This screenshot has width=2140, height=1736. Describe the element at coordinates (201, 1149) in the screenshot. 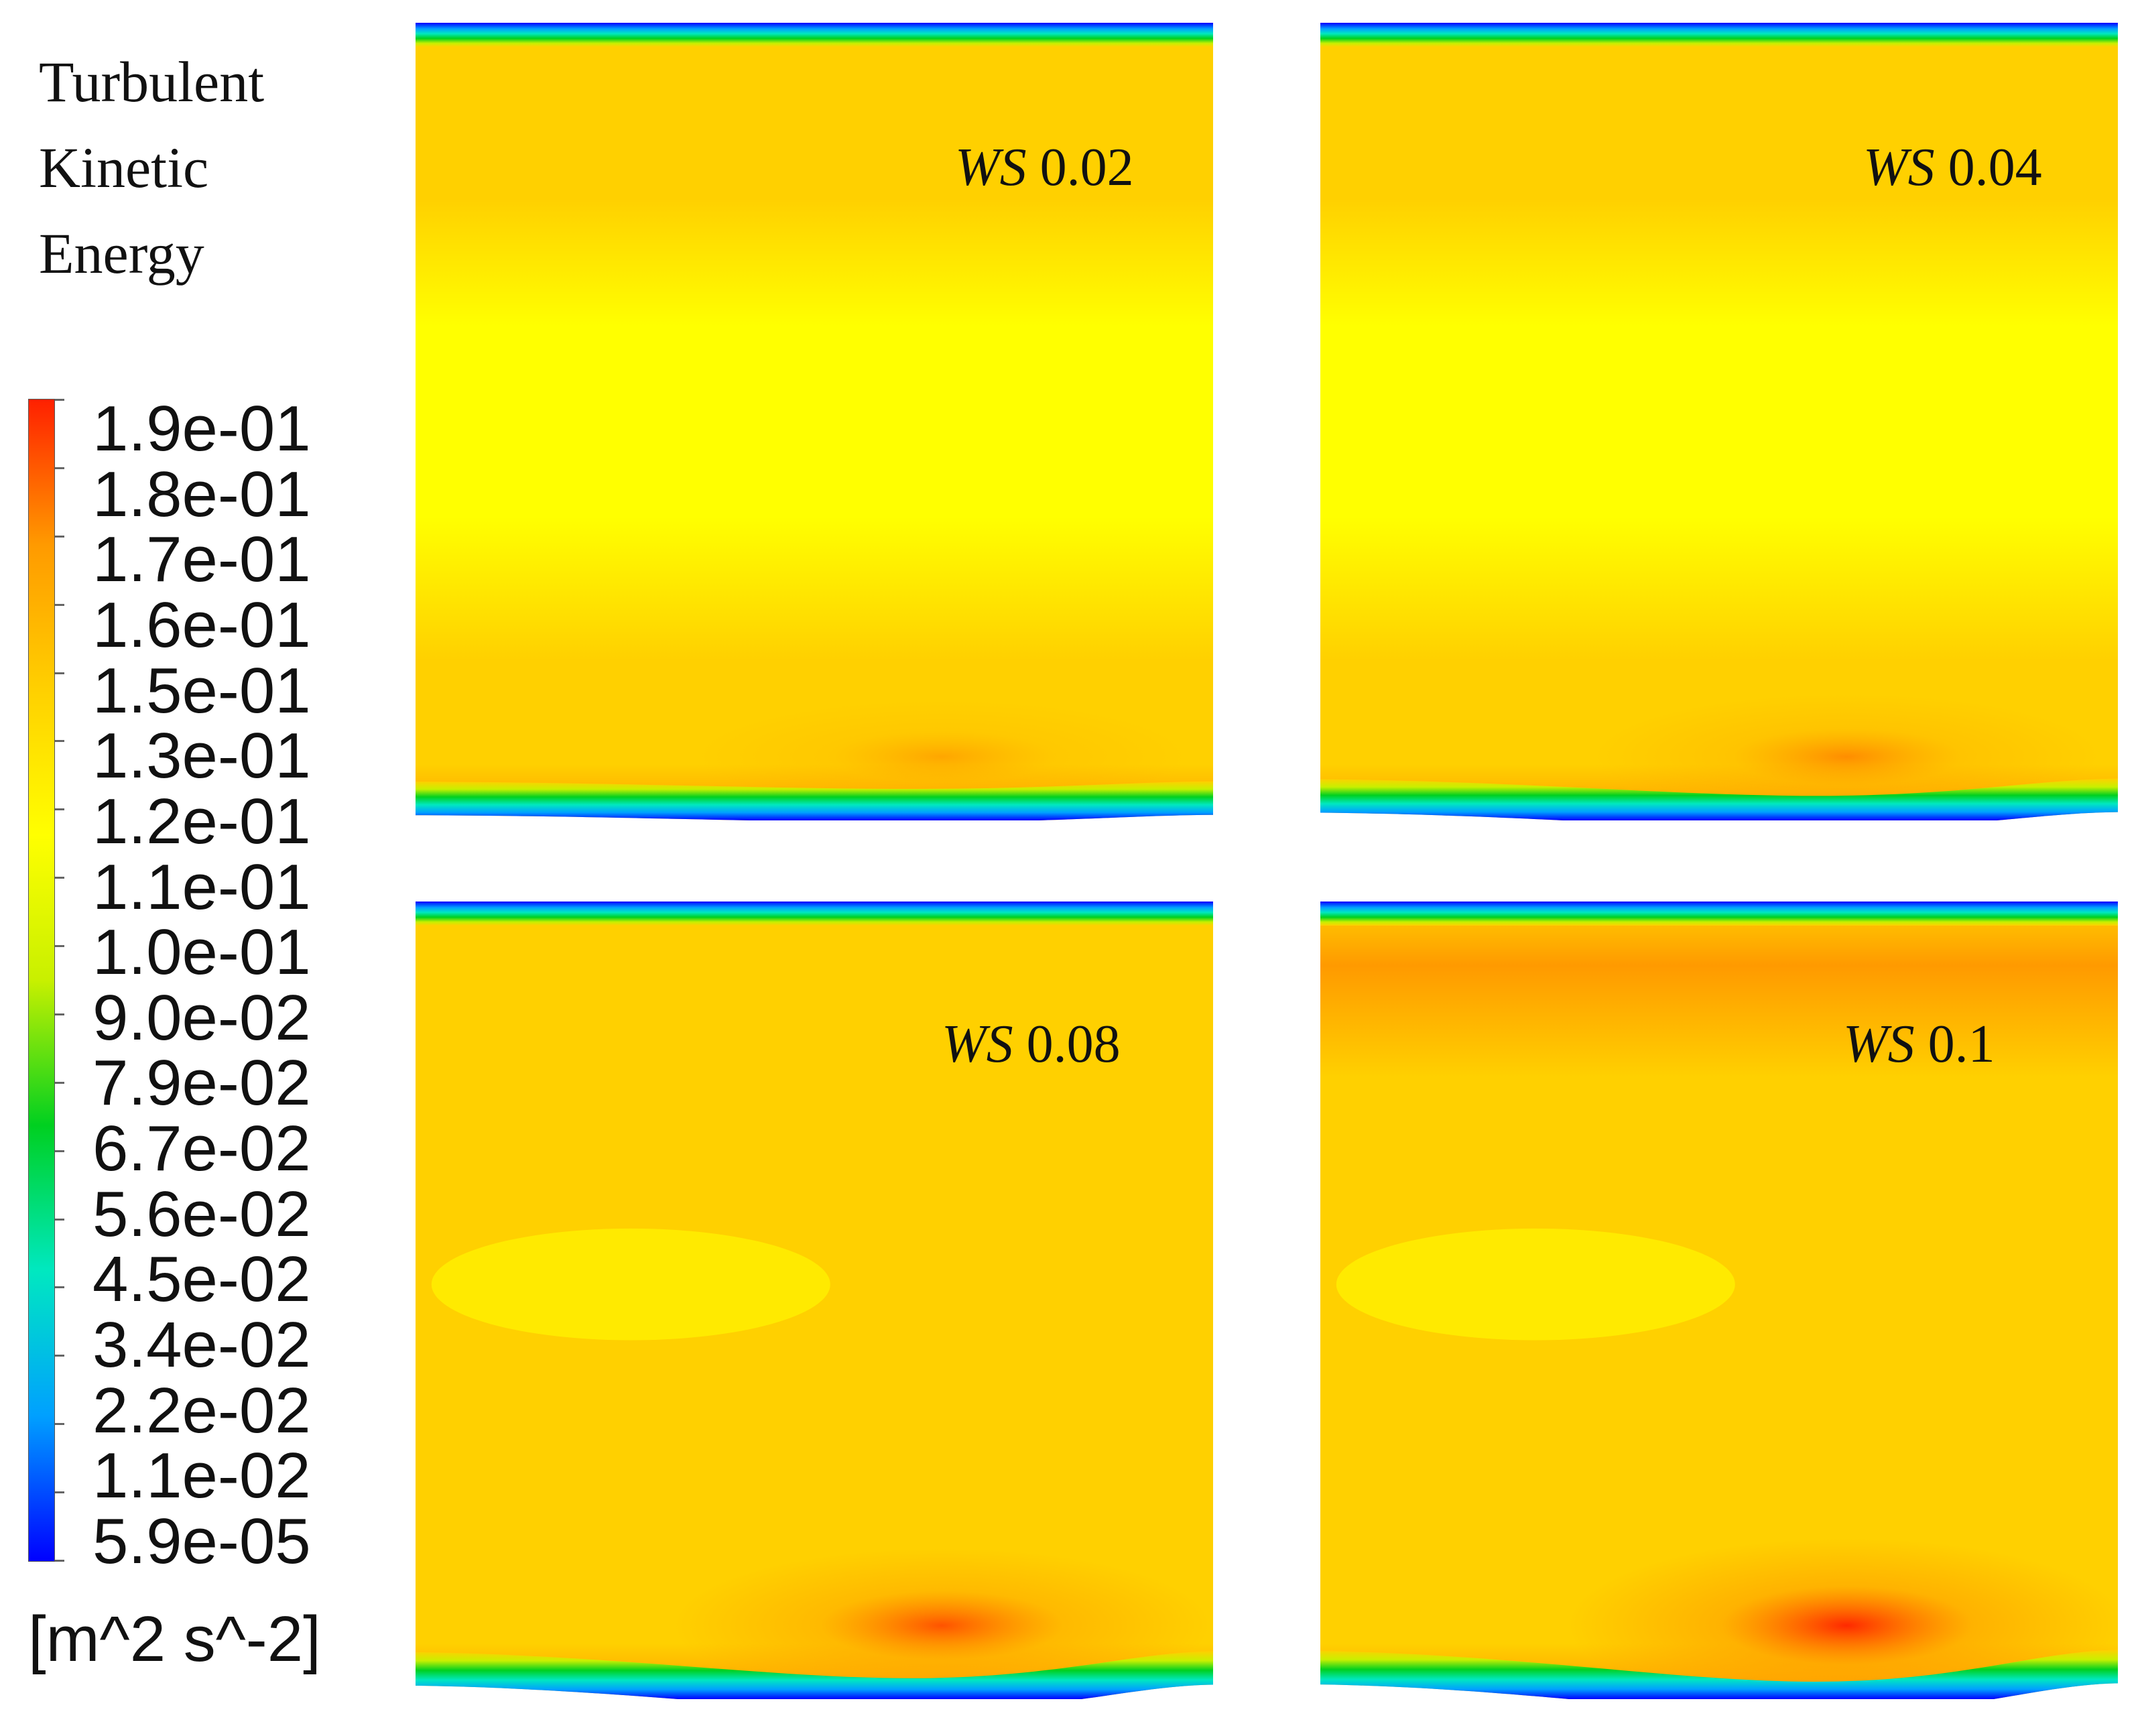

I see `colorbar-tick-label: 6.7e-02` at that location.